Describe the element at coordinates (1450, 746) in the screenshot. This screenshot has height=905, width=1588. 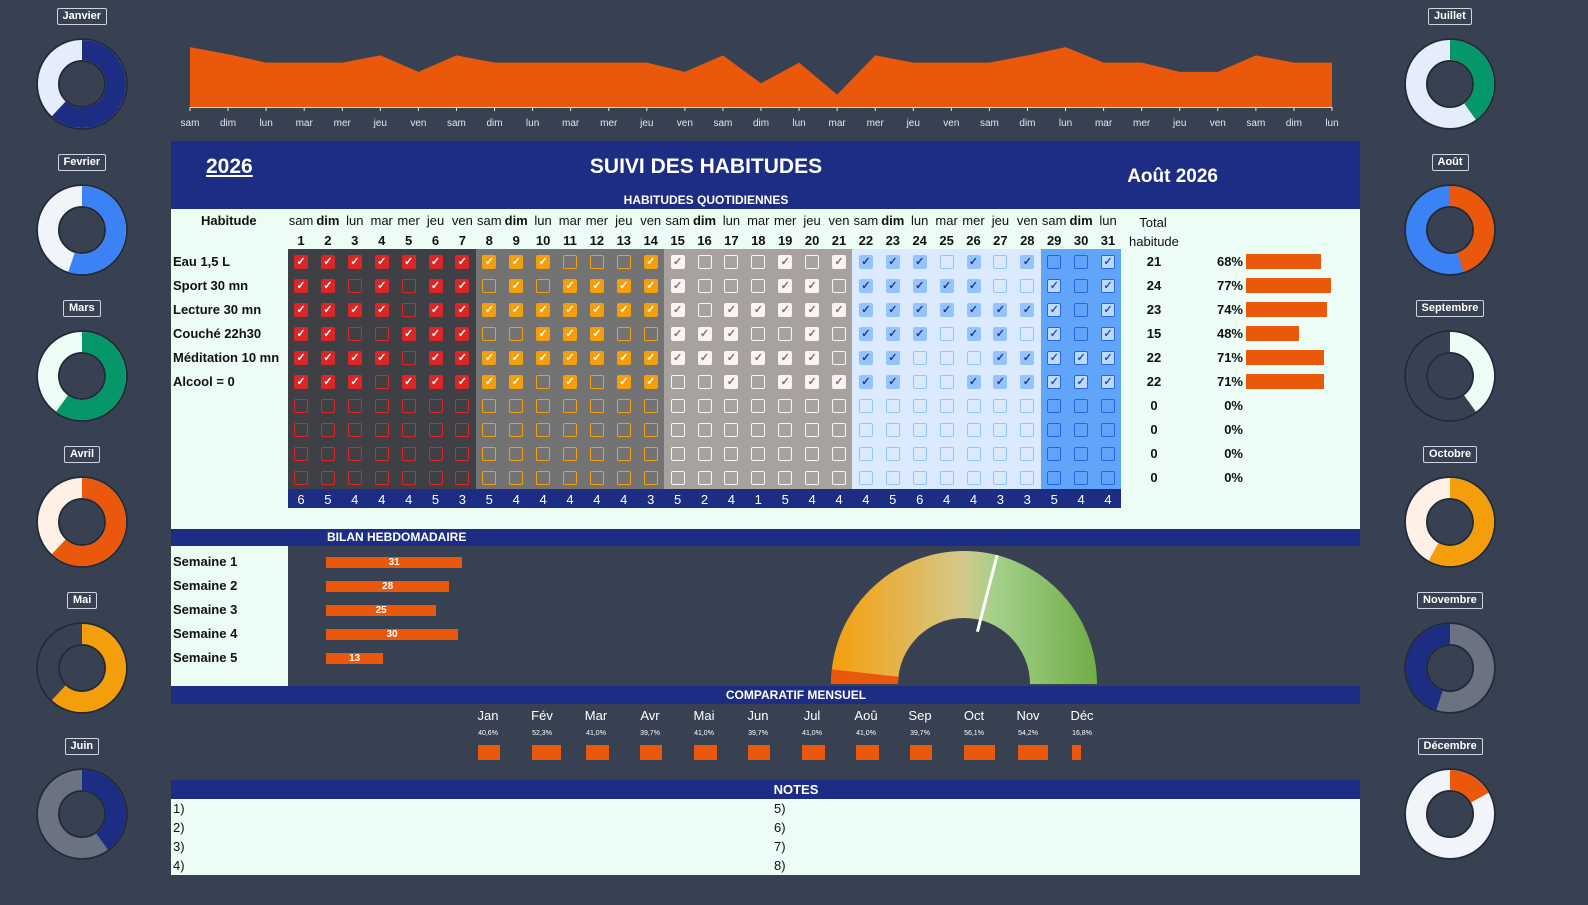
I see `month-label-decembre: Décembre` at that location.